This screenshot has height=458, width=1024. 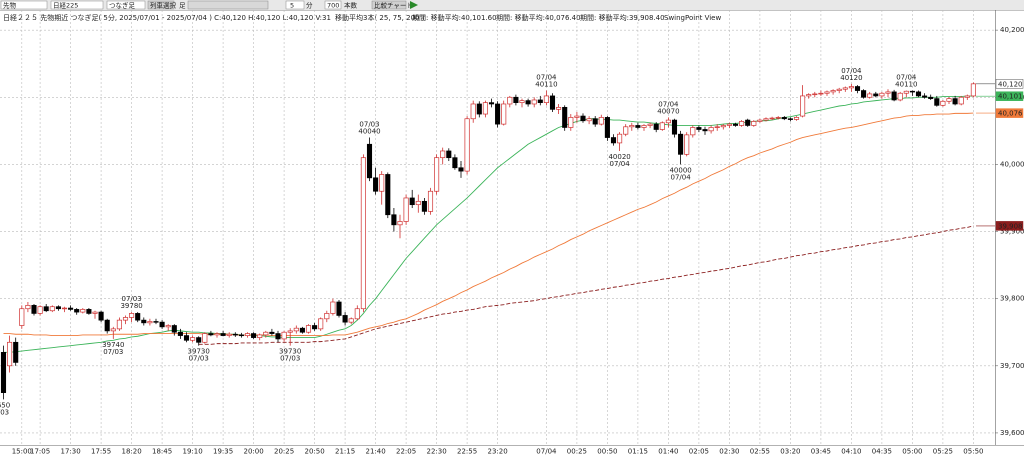 I want to click on x-tick-label: 02:55, so click(x=760, y=452).